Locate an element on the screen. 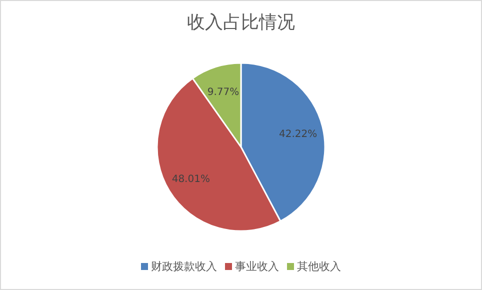 Image resolution: width=482 pixels, height=290 pixels. legend-label: 财政拨款收入 is located at coordinates (184, 266).